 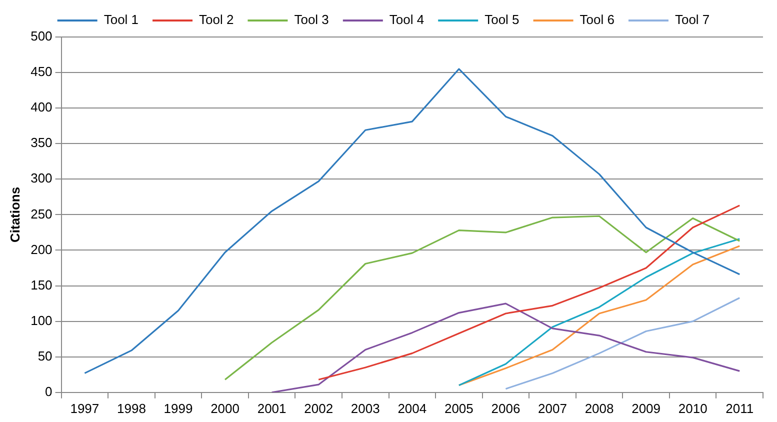 I want to click on x-tick-label: 2011, so click(x=740, y=408).